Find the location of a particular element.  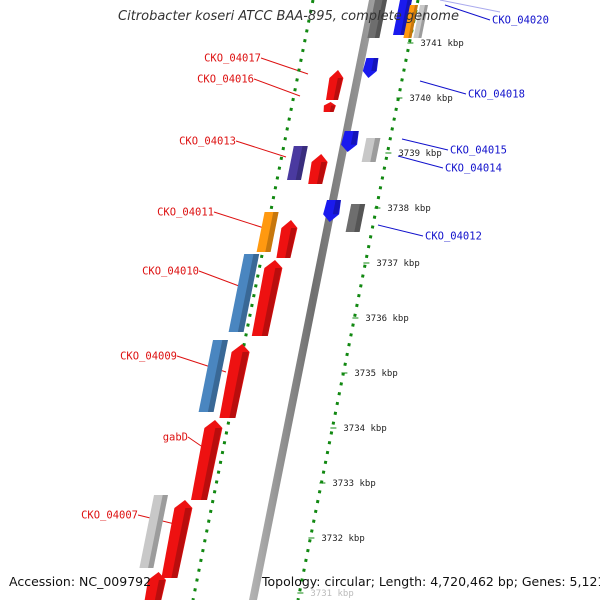

gene-label: CKO_04017 is located at coordinates (232, 59).